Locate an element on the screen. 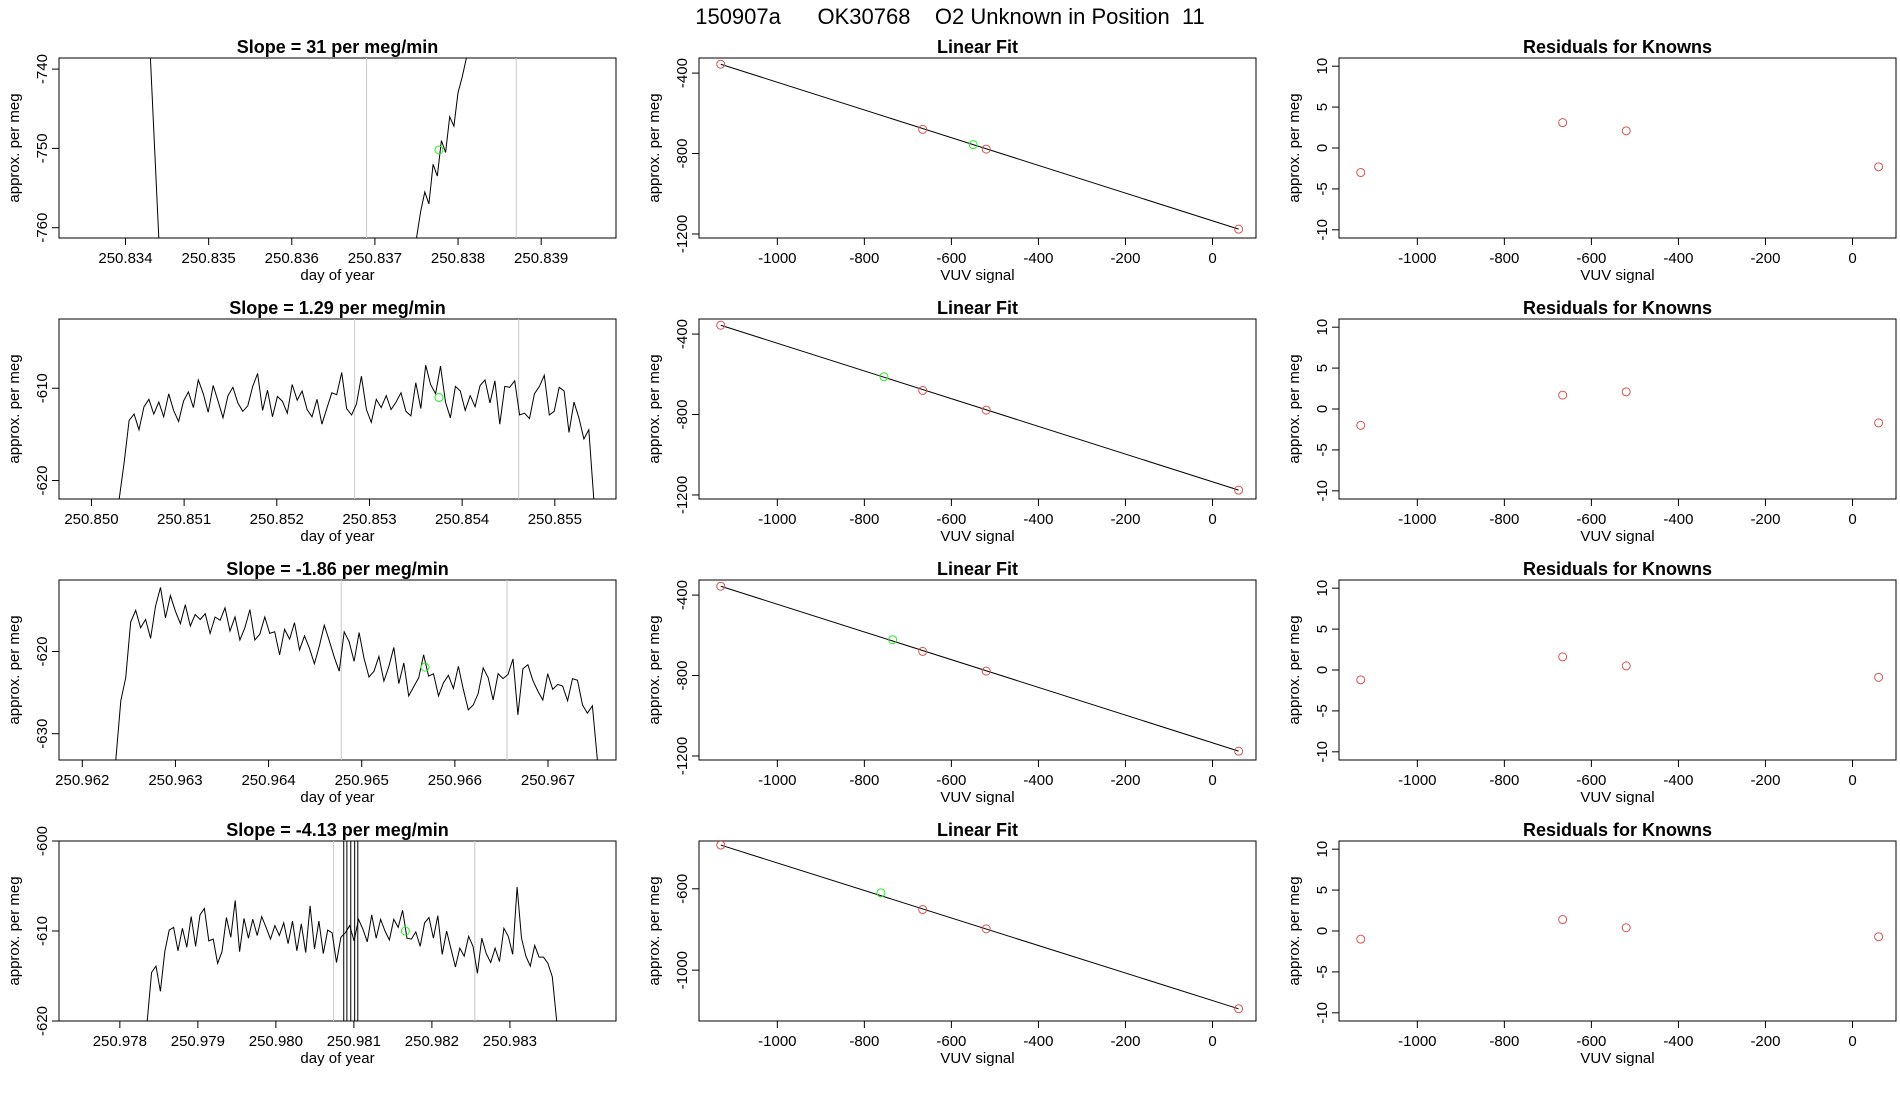 This screenshot has width=1900, height=1100. x-tick-label: 250.854 is located at coordinates (462, 519).